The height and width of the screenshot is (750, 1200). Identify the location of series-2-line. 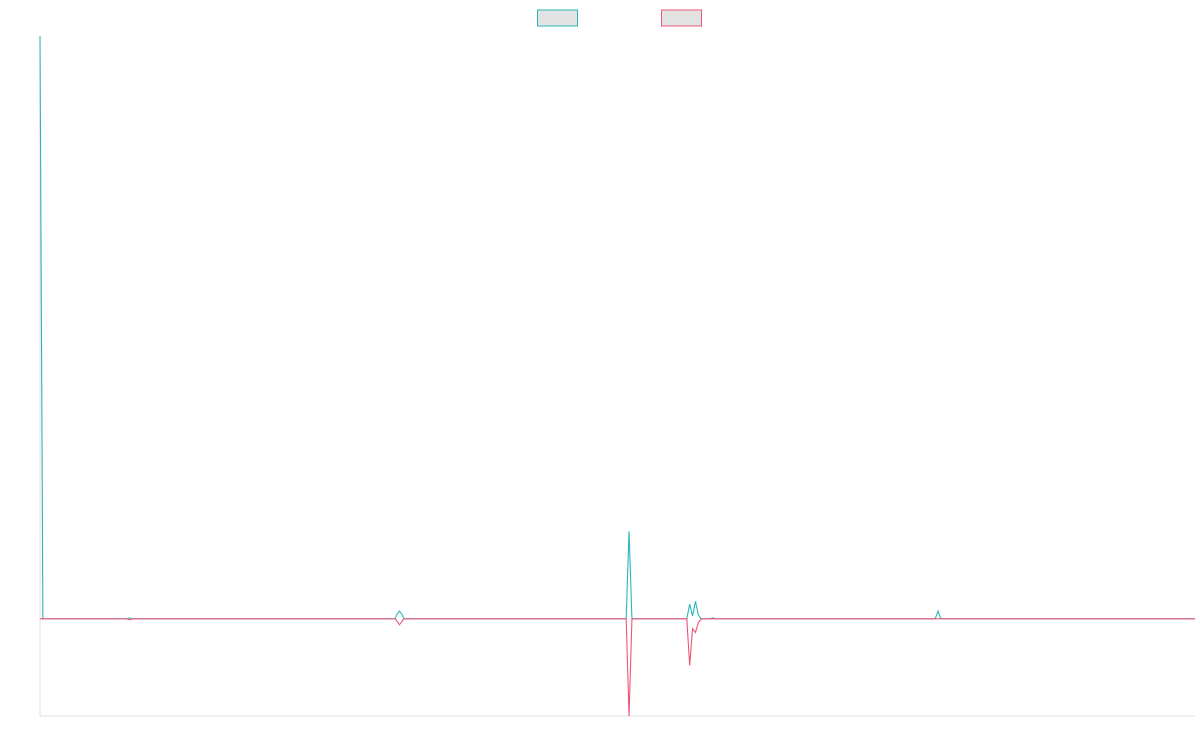
(617, 667).